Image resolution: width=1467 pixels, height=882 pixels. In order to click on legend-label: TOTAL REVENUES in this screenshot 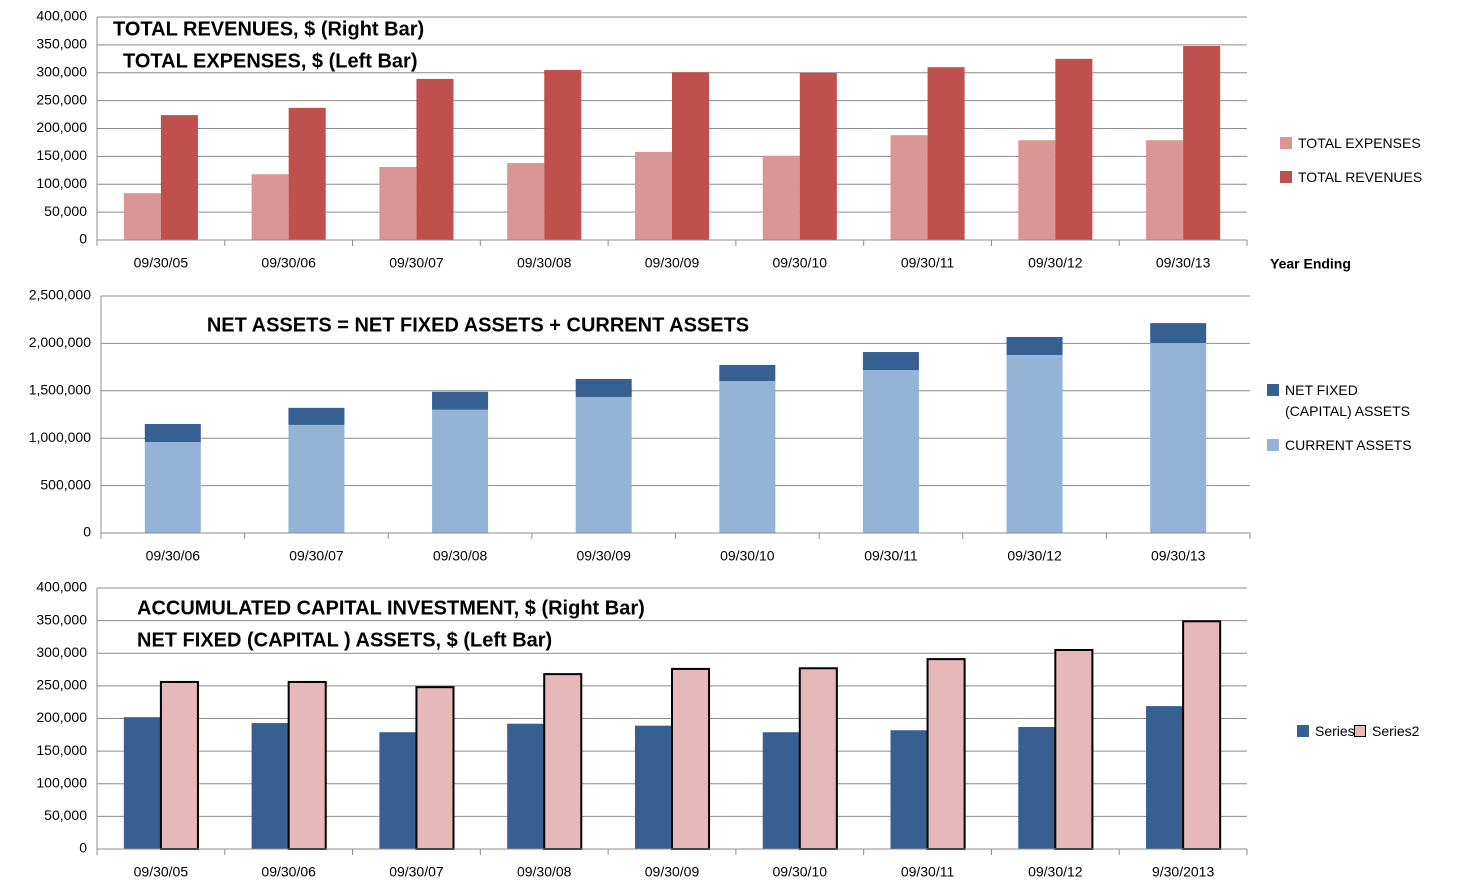, I will do `click(1360, 177)`.